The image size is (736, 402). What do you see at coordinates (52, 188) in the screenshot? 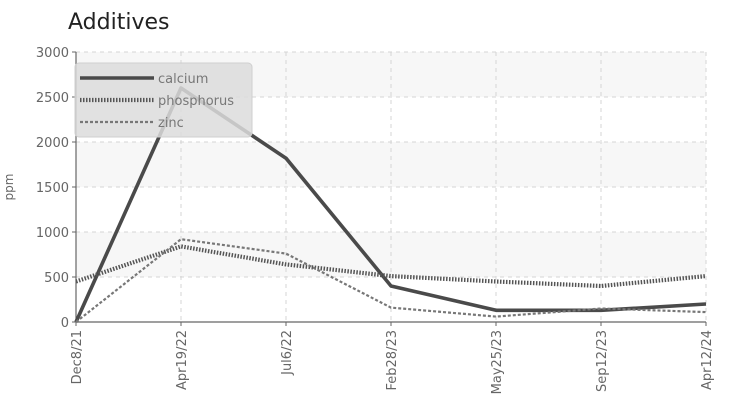
I see `y-tick-label: 1500` at bounding box center [52, 188].